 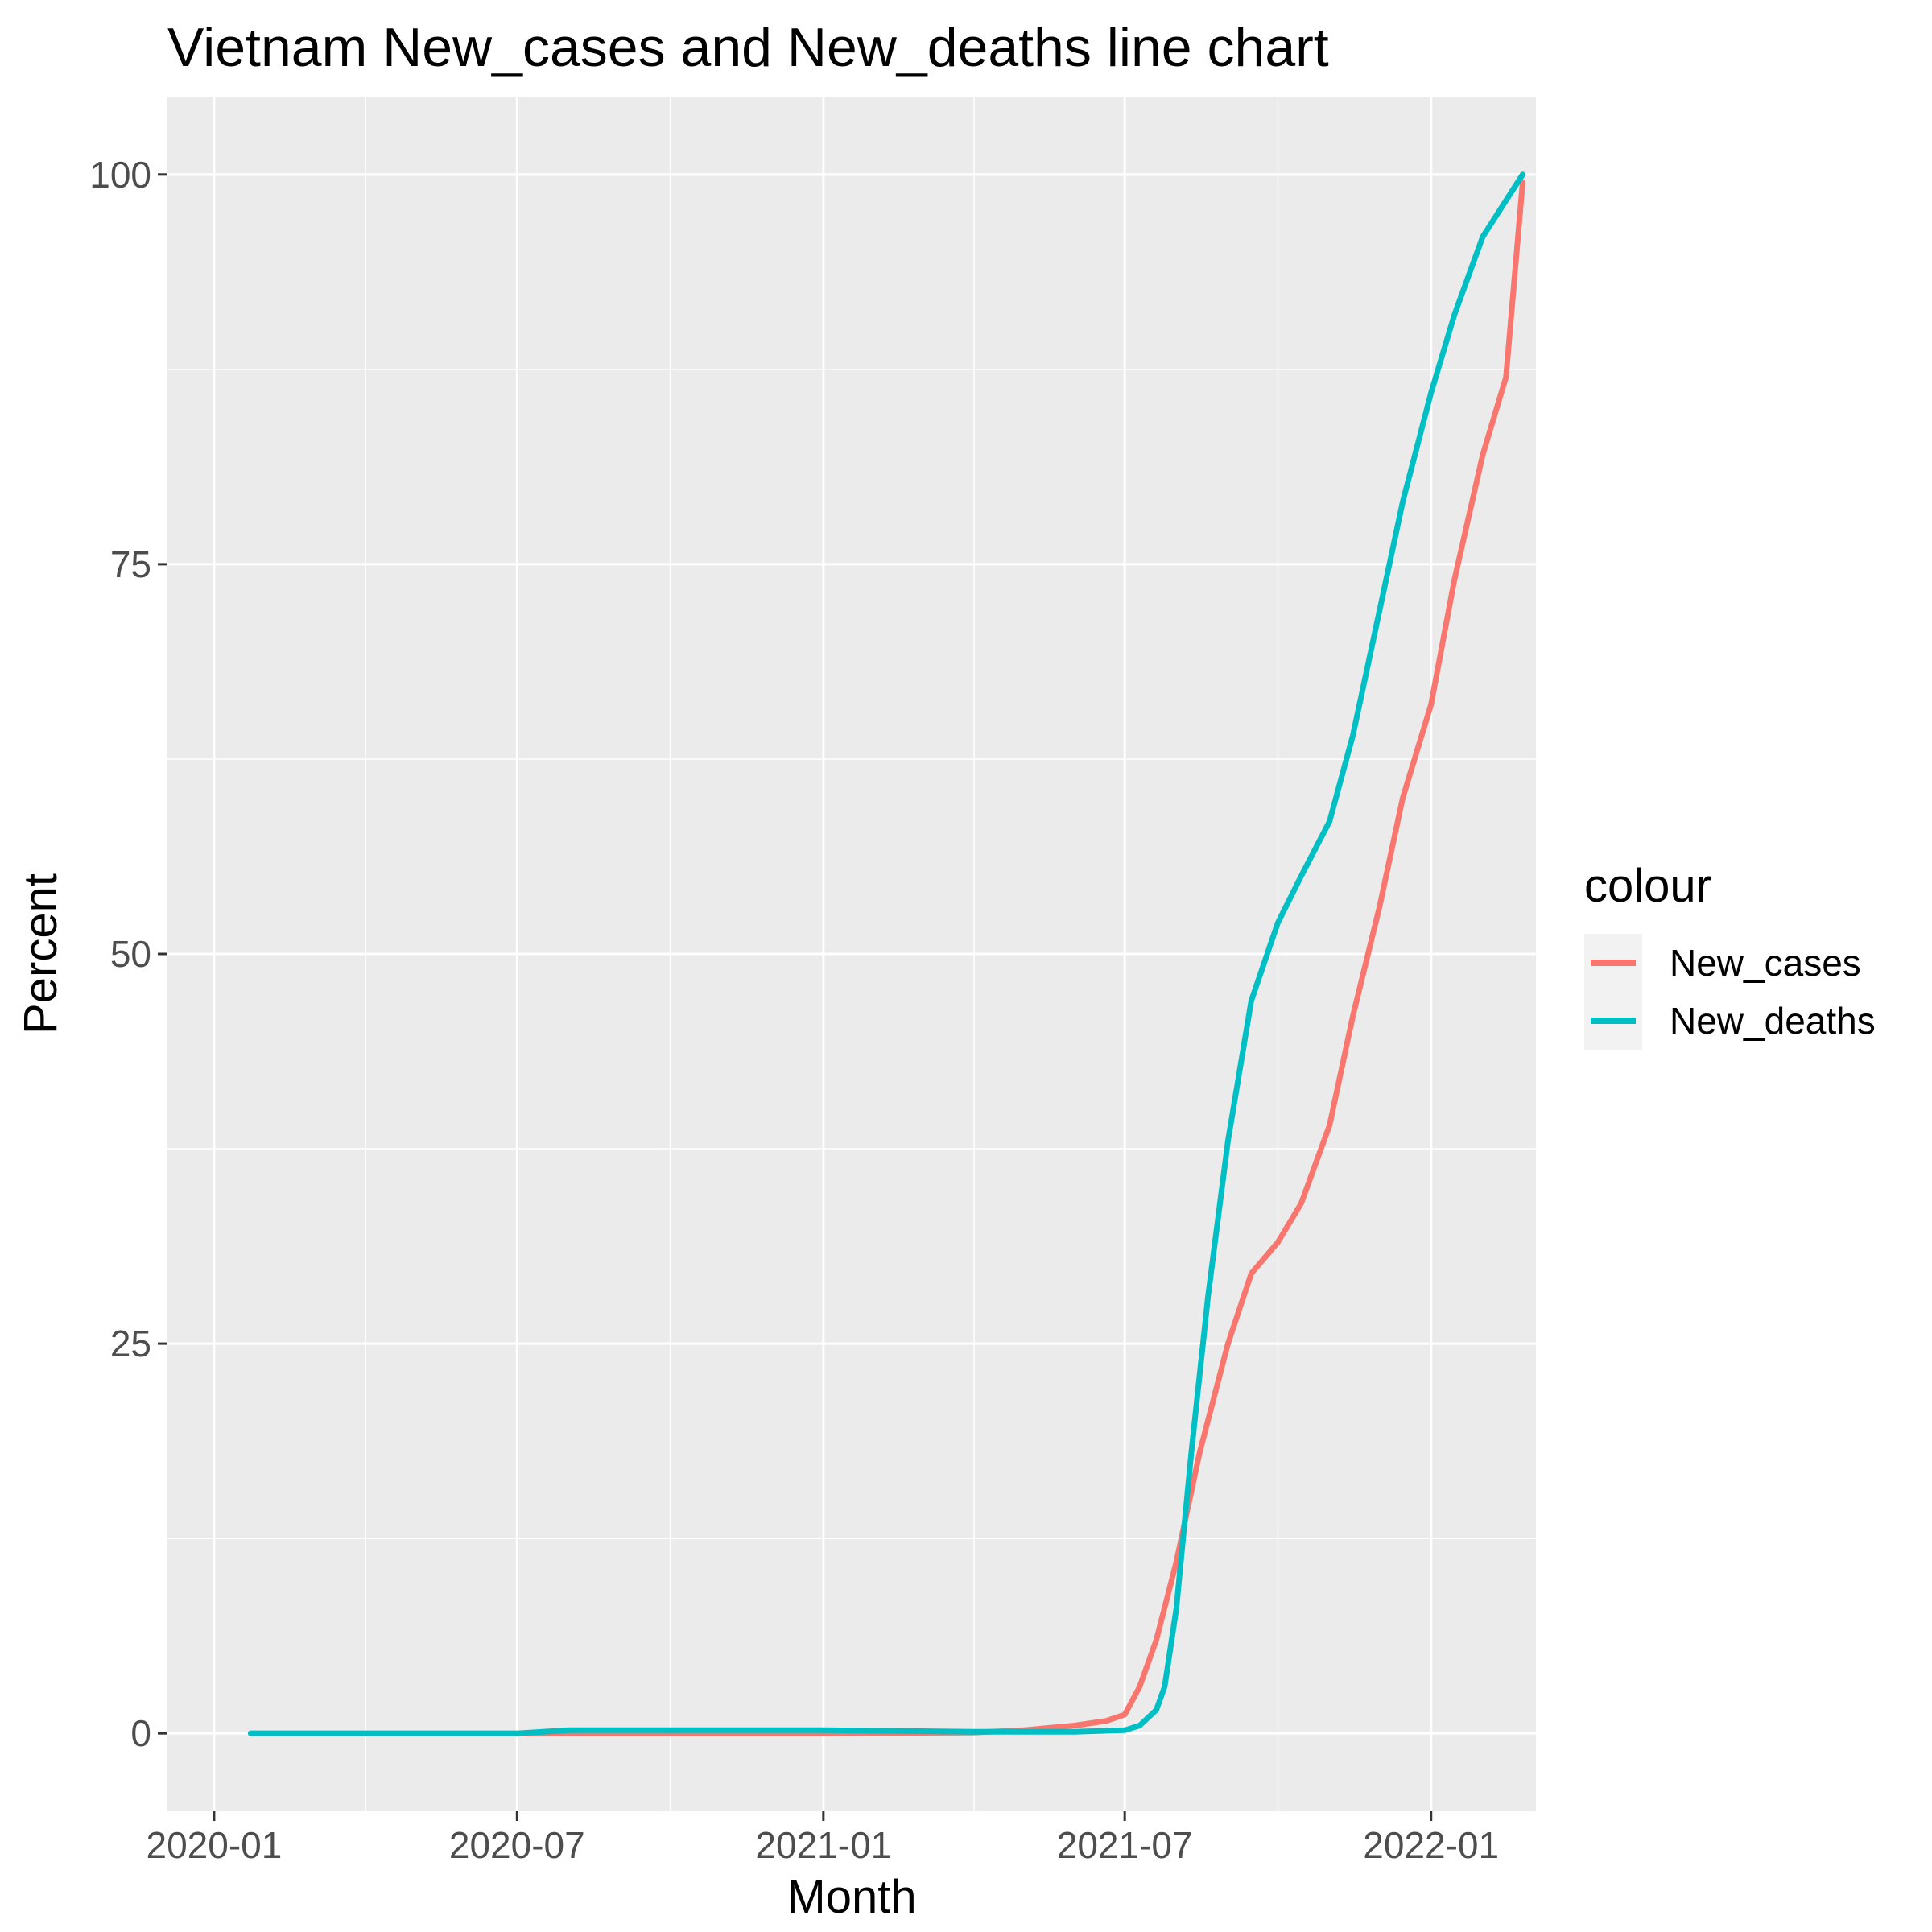 What do you see at coordinates (130, 564) in the screenshot?
I see `y-tick-label: 75` at bounding box center [130, 564].